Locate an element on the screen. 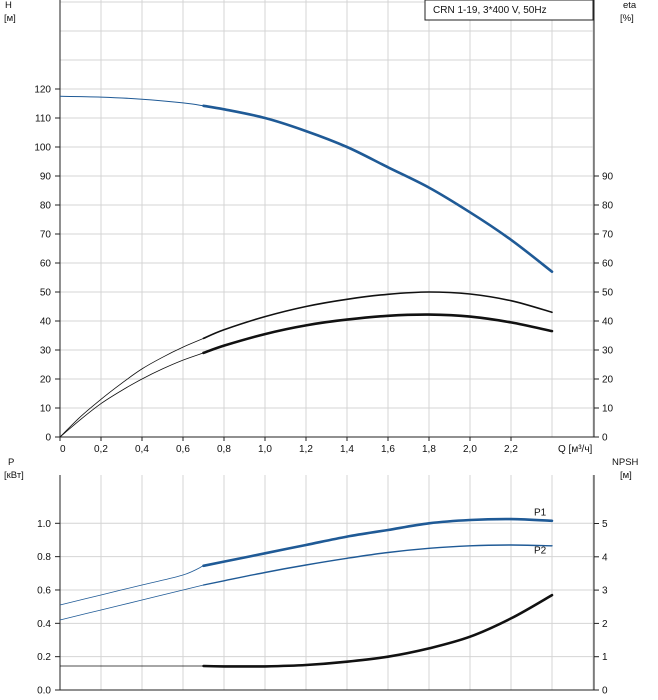 This screenshot has width=658, height=700. x-tick-label: 1,0 is located at coordinates (265, 449).